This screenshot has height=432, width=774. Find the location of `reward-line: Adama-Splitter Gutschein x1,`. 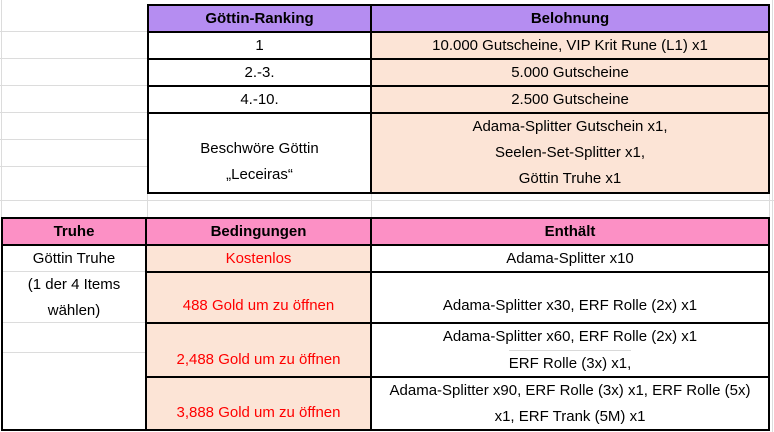

reward-line: Adama-Splitter Gutschein x1, is located at coordinates (570, 126).